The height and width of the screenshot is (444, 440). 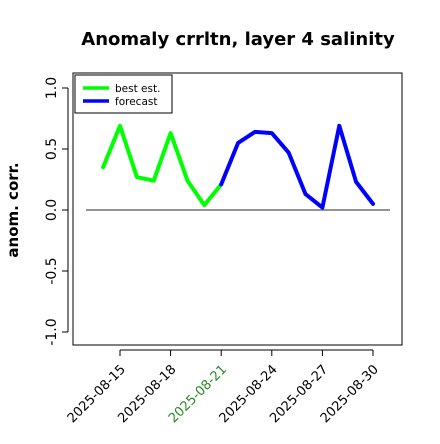 I want to click on legend: best est. forecast, so click(x=123, y=94).